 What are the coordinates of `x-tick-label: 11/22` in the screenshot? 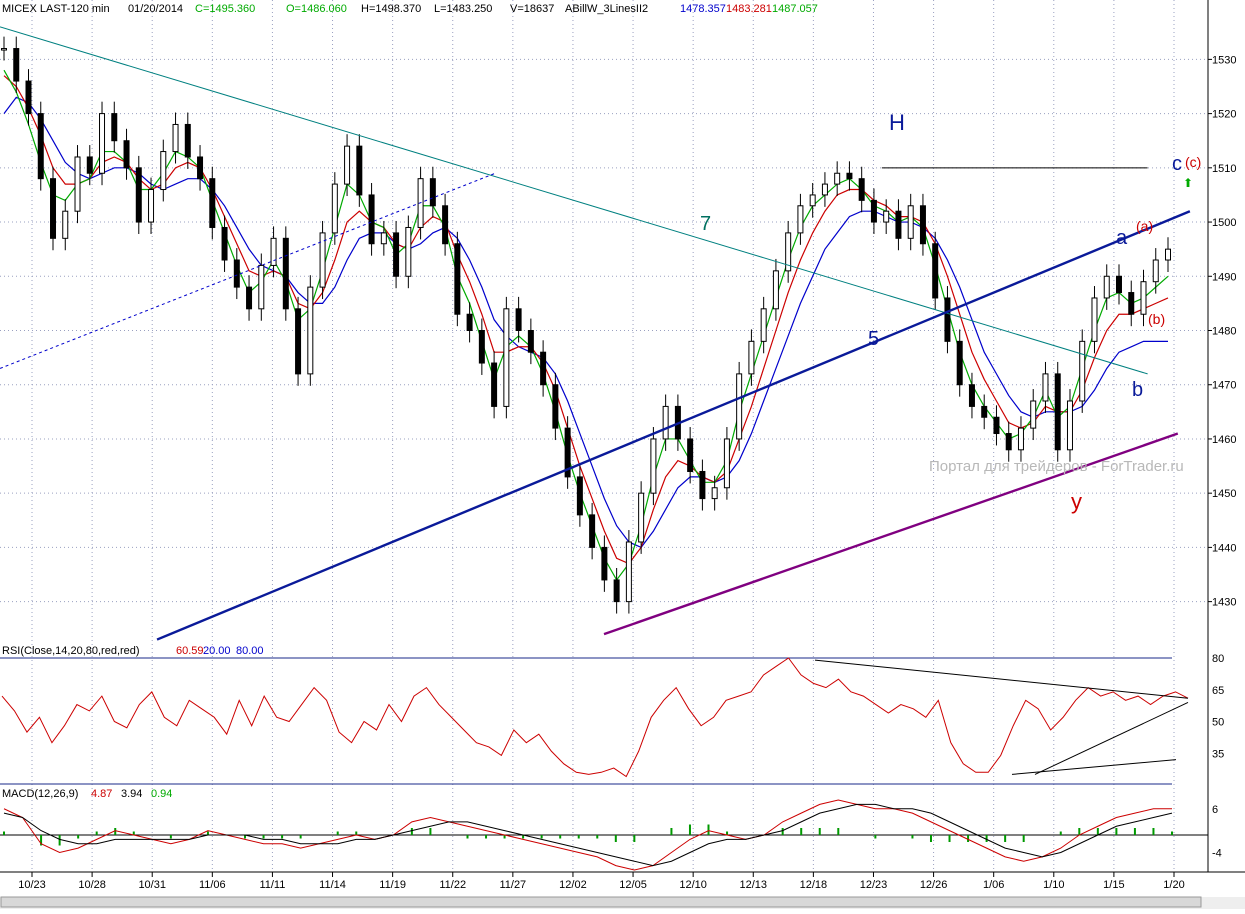 It's located at (452, 885).